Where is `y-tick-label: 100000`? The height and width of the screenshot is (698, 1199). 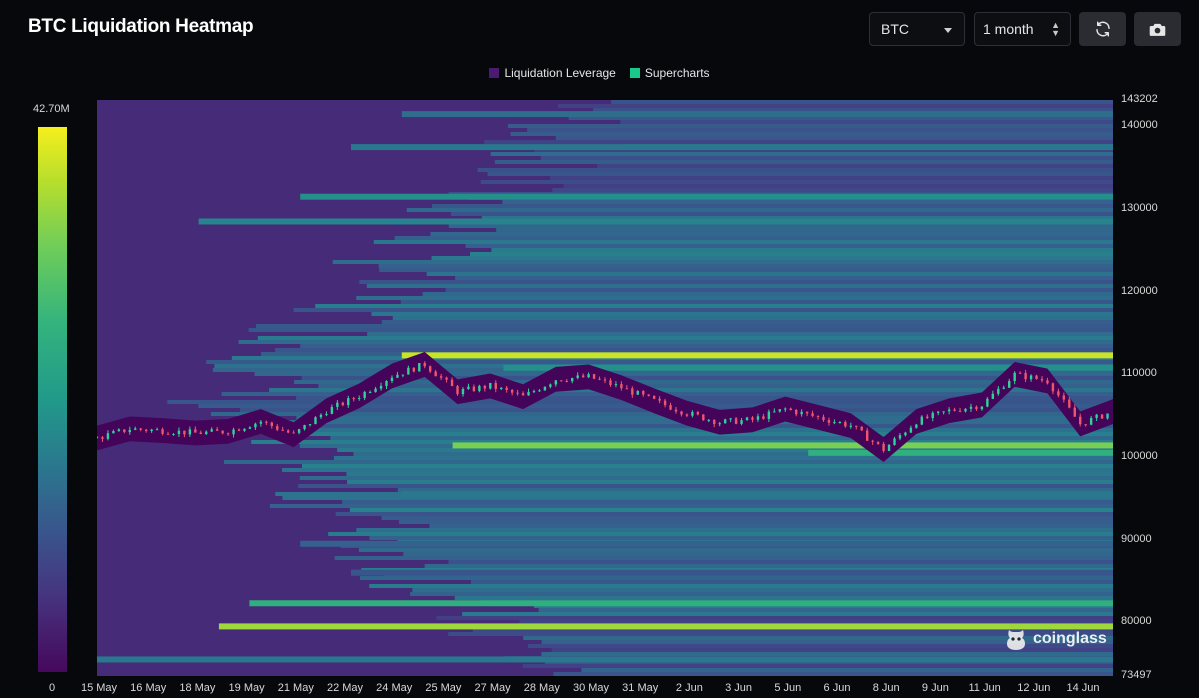 y-tick-label: 100000 is located at coordinates (1139, 455).